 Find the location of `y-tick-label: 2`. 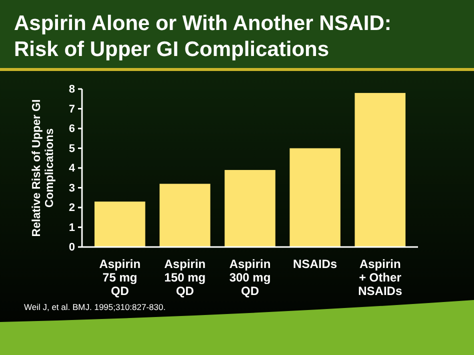

y-tick-label: 2 is located at coordinates (71, 208).